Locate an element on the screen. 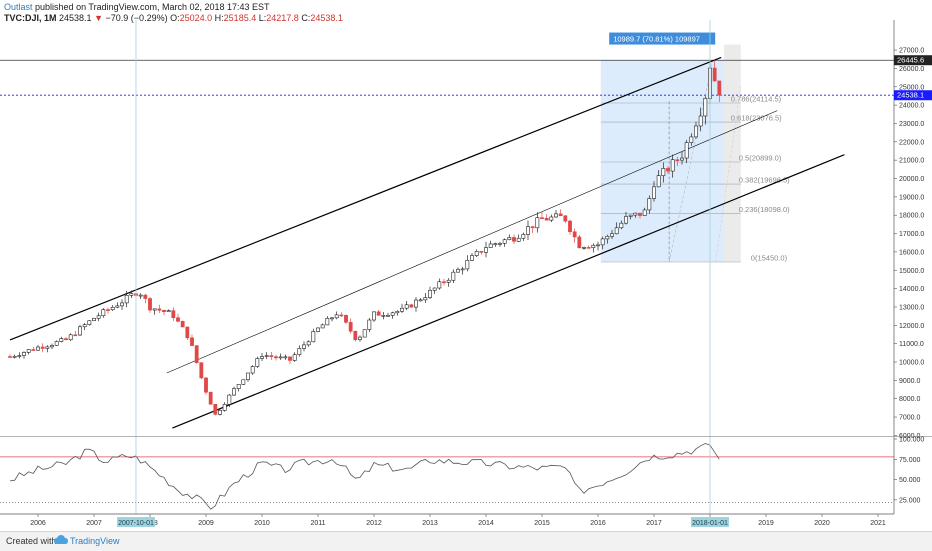 The width and height of the screenshot is (932, 551). rsi-pane is located at coordinates (447, 476).